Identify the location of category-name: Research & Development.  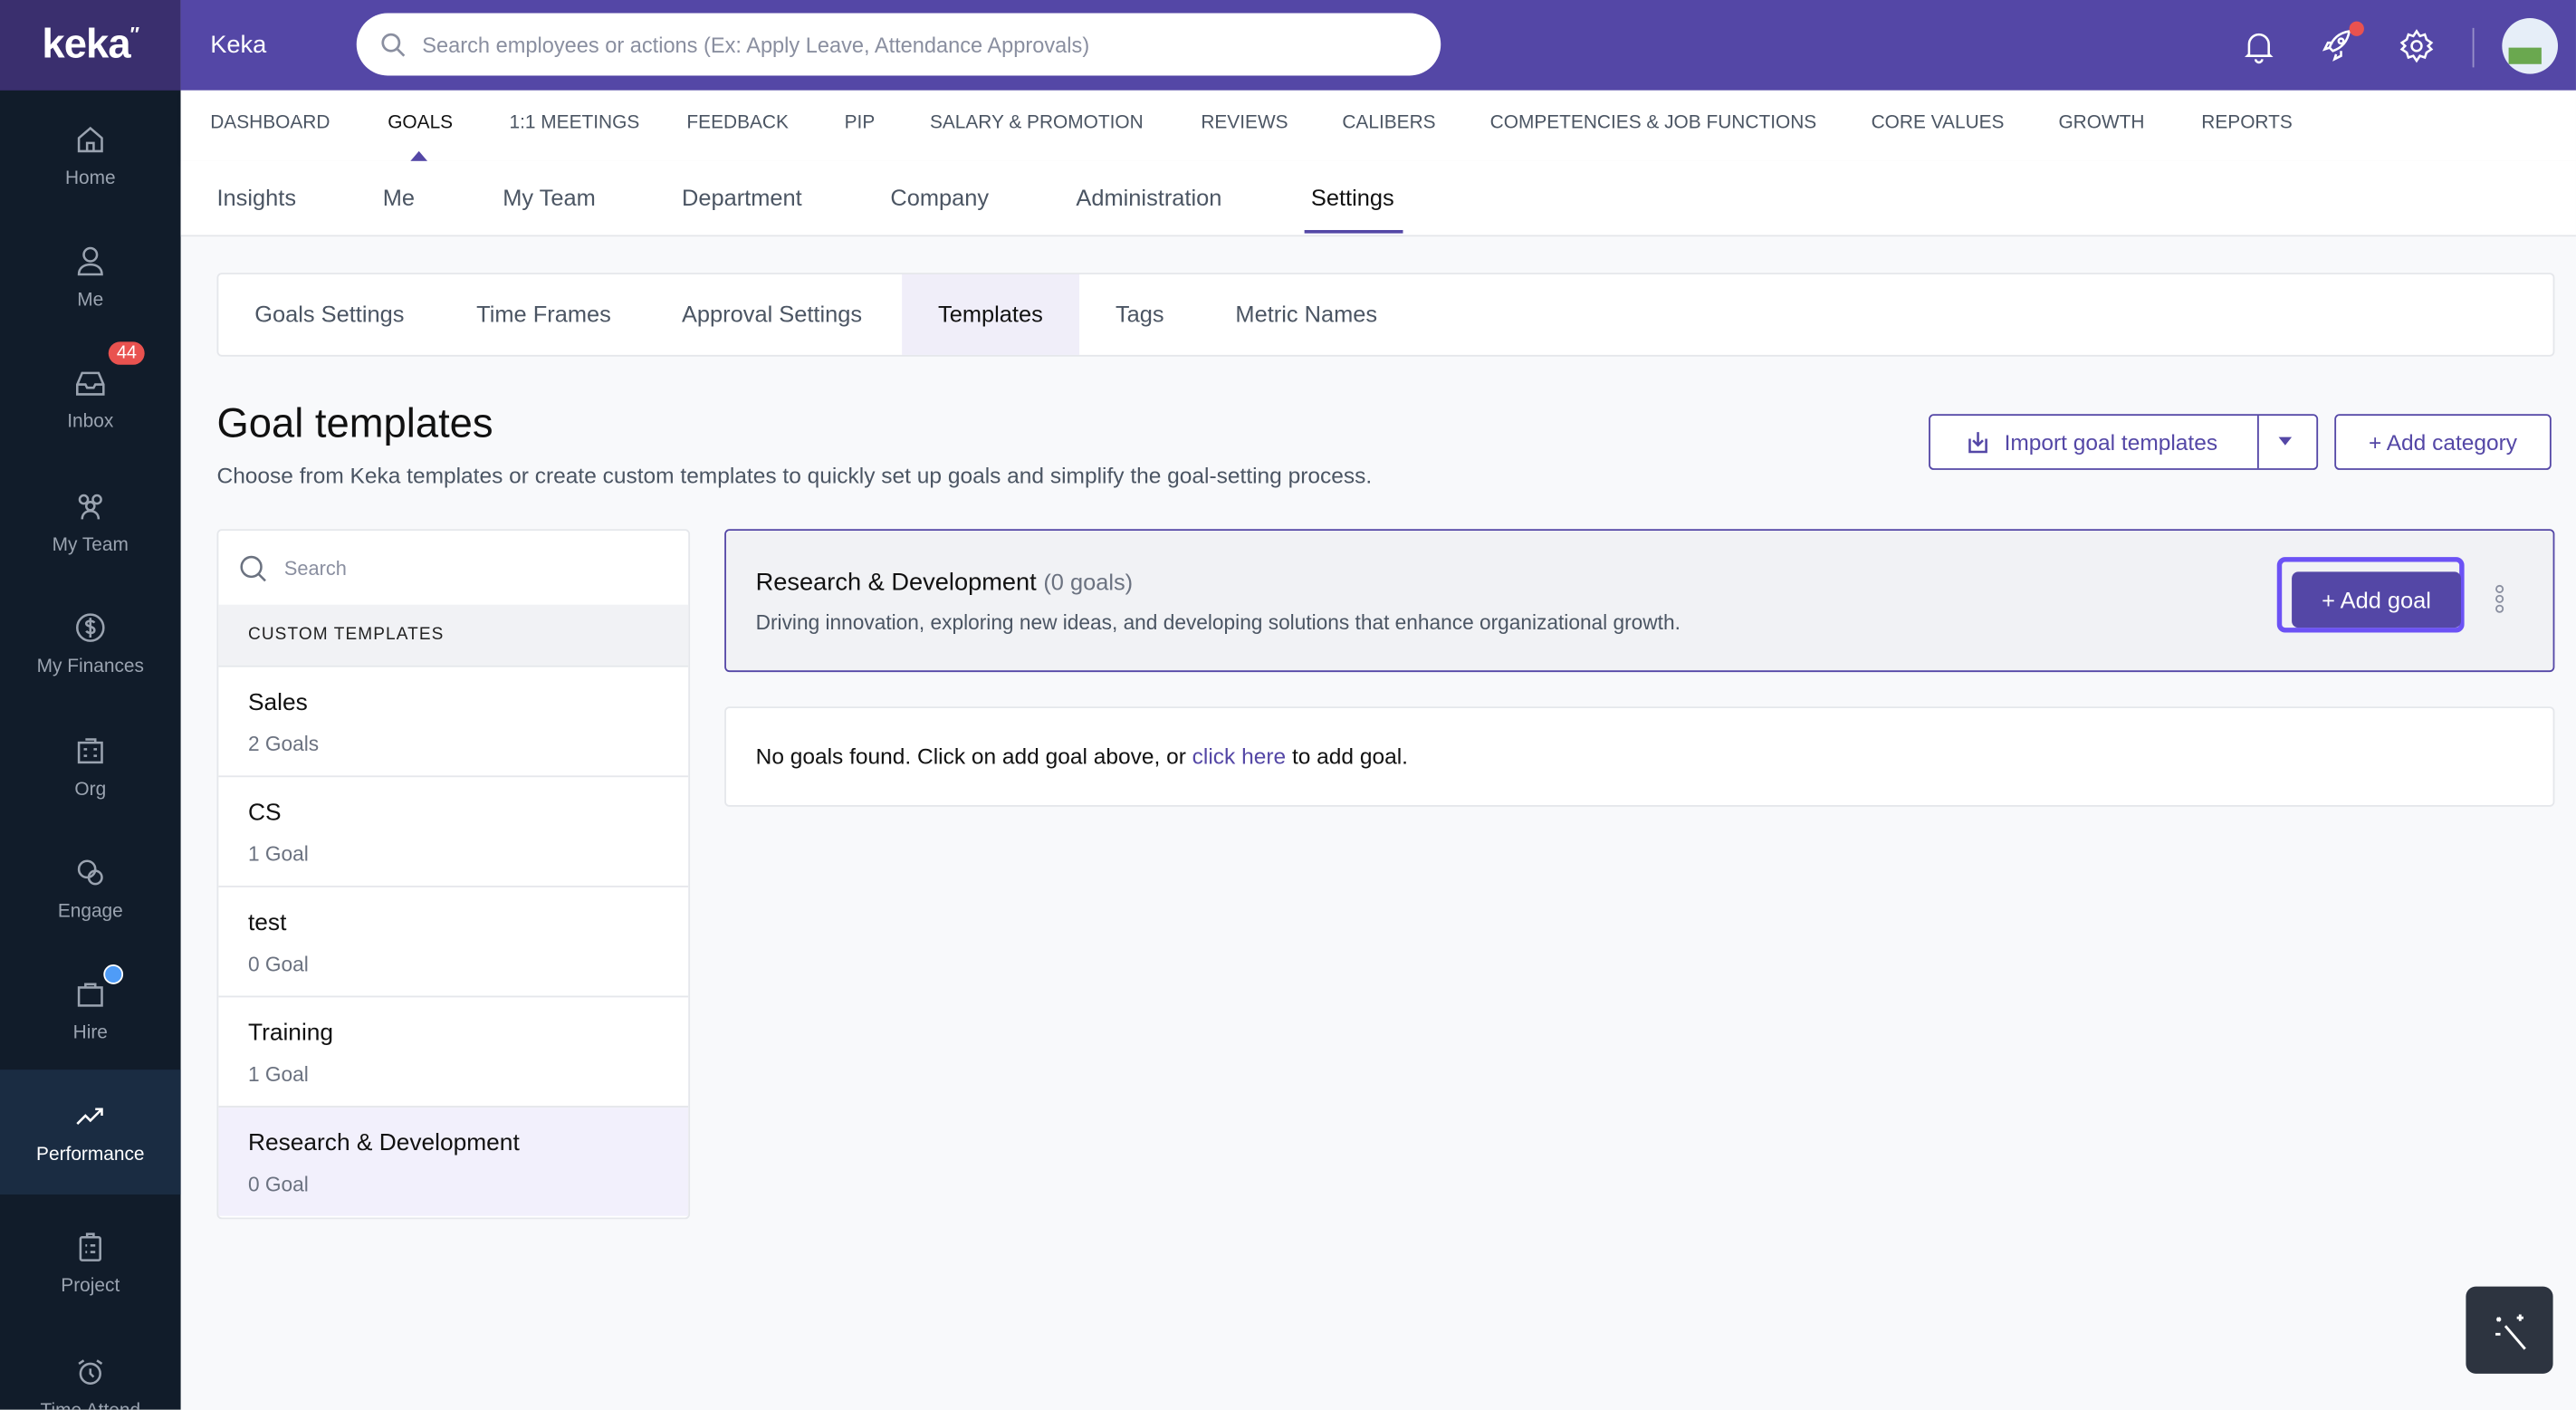
(896, 582).